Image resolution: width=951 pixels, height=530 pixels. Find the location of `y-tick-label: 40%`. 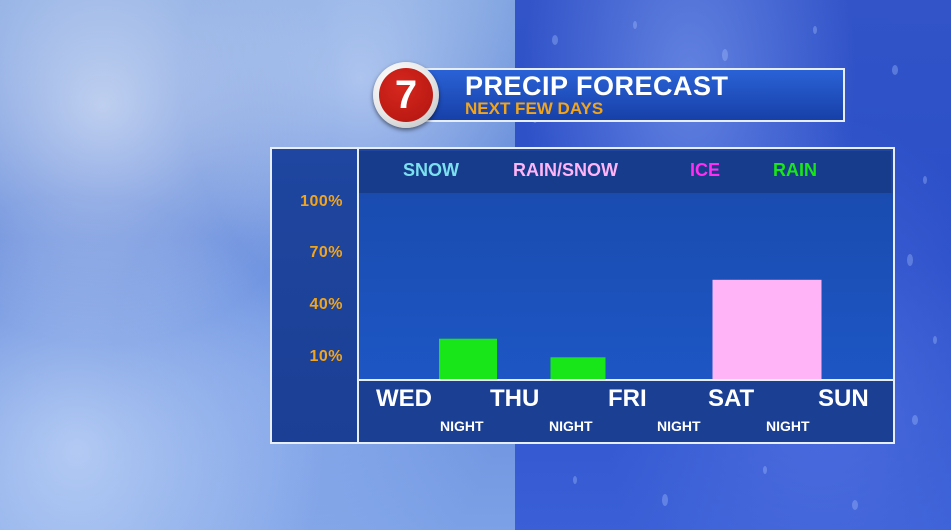

y-tick-label: 40% is located at coordinates (326, 304).